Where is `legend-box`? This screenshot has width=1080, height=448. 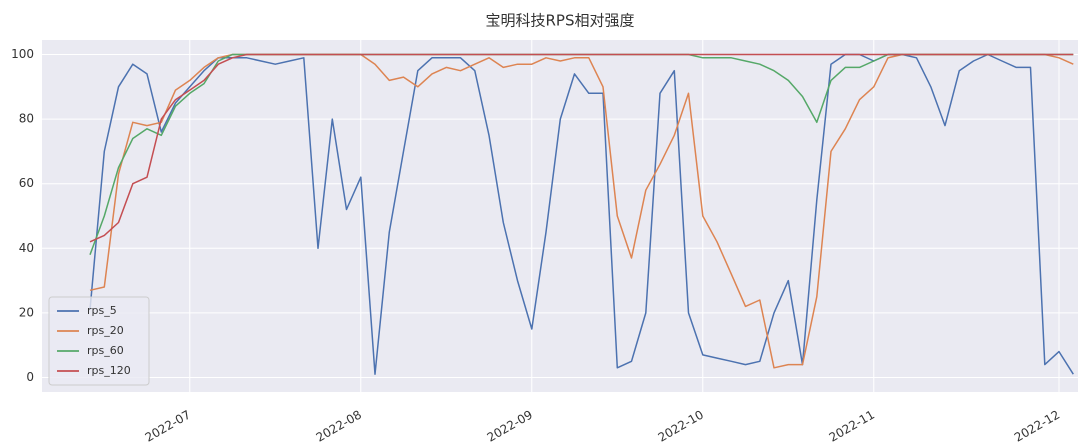 legend-box is located at coordinates (99, 341).